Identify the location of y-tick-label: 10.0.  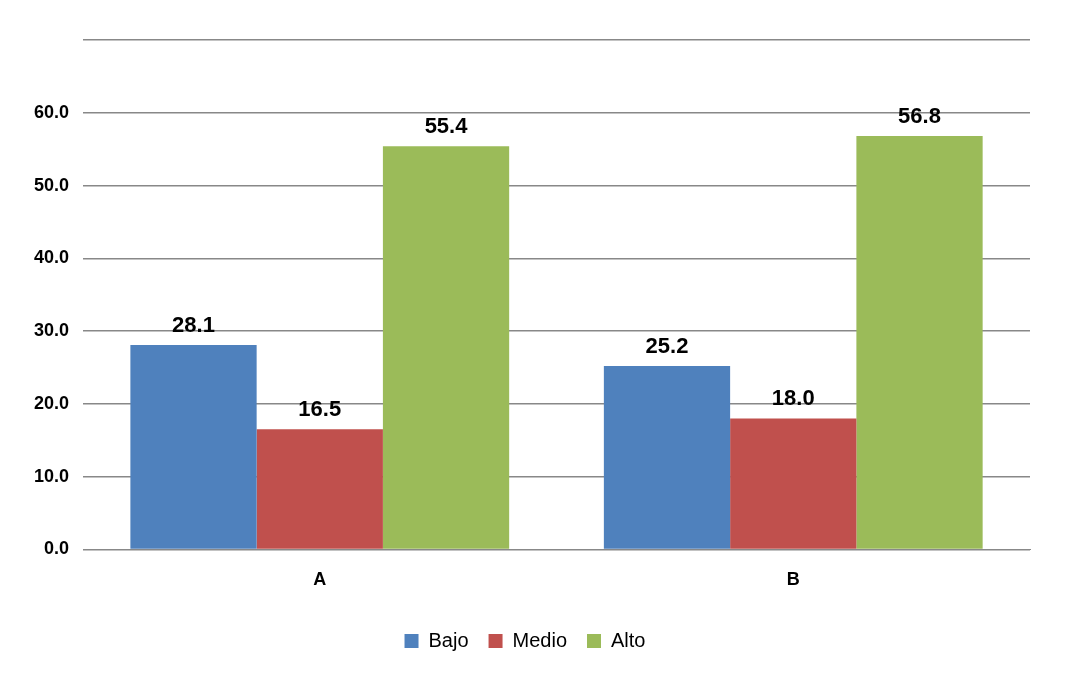
(51, 475).